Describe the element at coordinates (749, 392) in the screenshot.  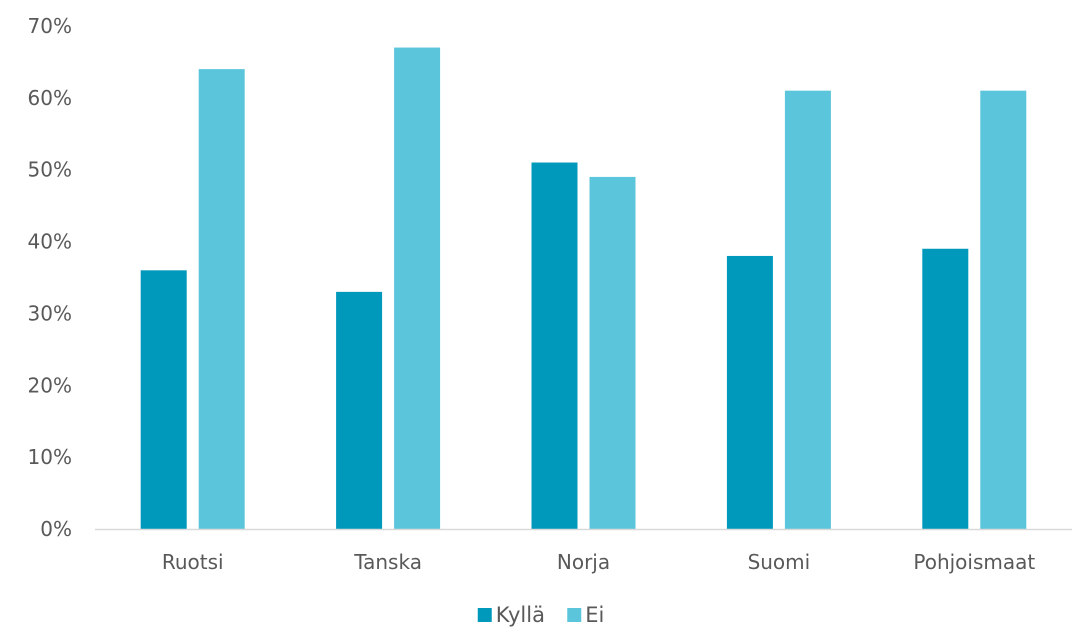
I see `bar-kyll-suomi` at that location.